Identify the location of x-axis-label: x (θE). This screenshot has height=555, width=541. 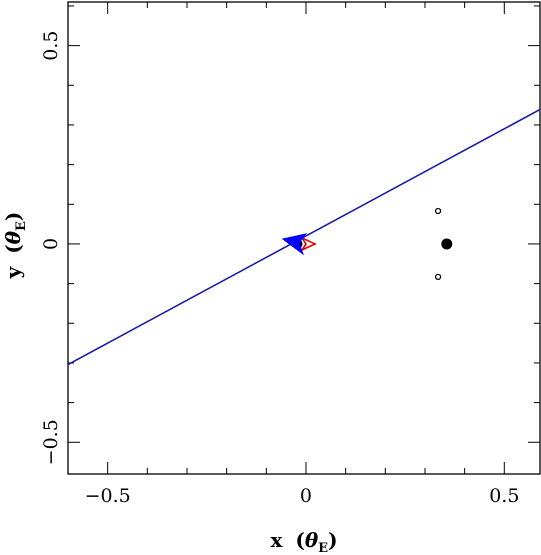
(303, 541).